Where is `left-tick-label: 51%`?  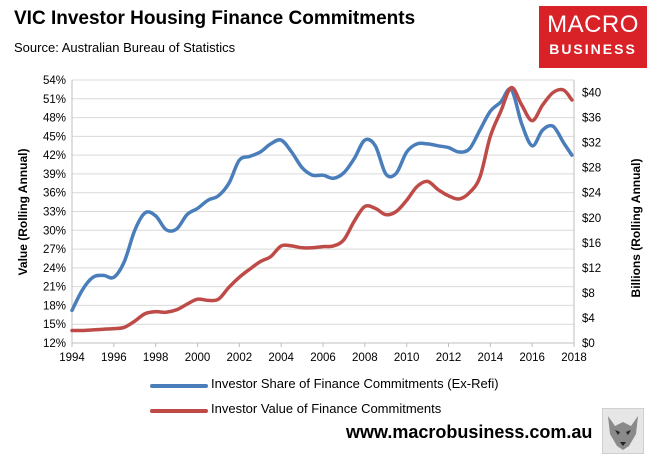 left-tick-label: 51% is located at coordinates (54, 100).